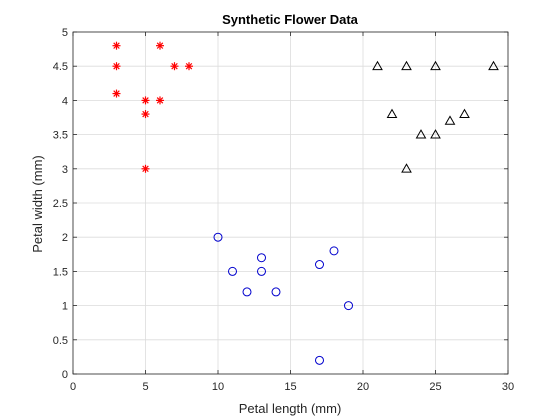 The width and height of the screenshot is (560, 420). What do you see at coordinates (508, 387) in the screenshot?
I see `x-tick-label: 30` at bounding box center [508, 387].